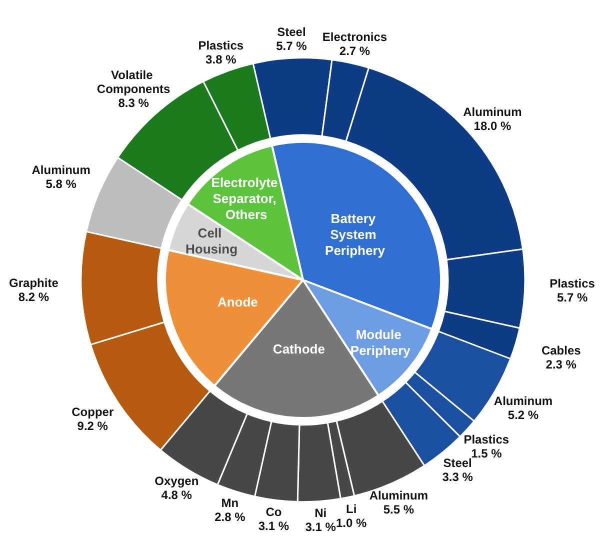 This screenshot has height=549, width=606. What do you see at coordinates (176, 481) in the screenshot?
I see `slice-label: Oxygen` at bounding box center [176, 481].